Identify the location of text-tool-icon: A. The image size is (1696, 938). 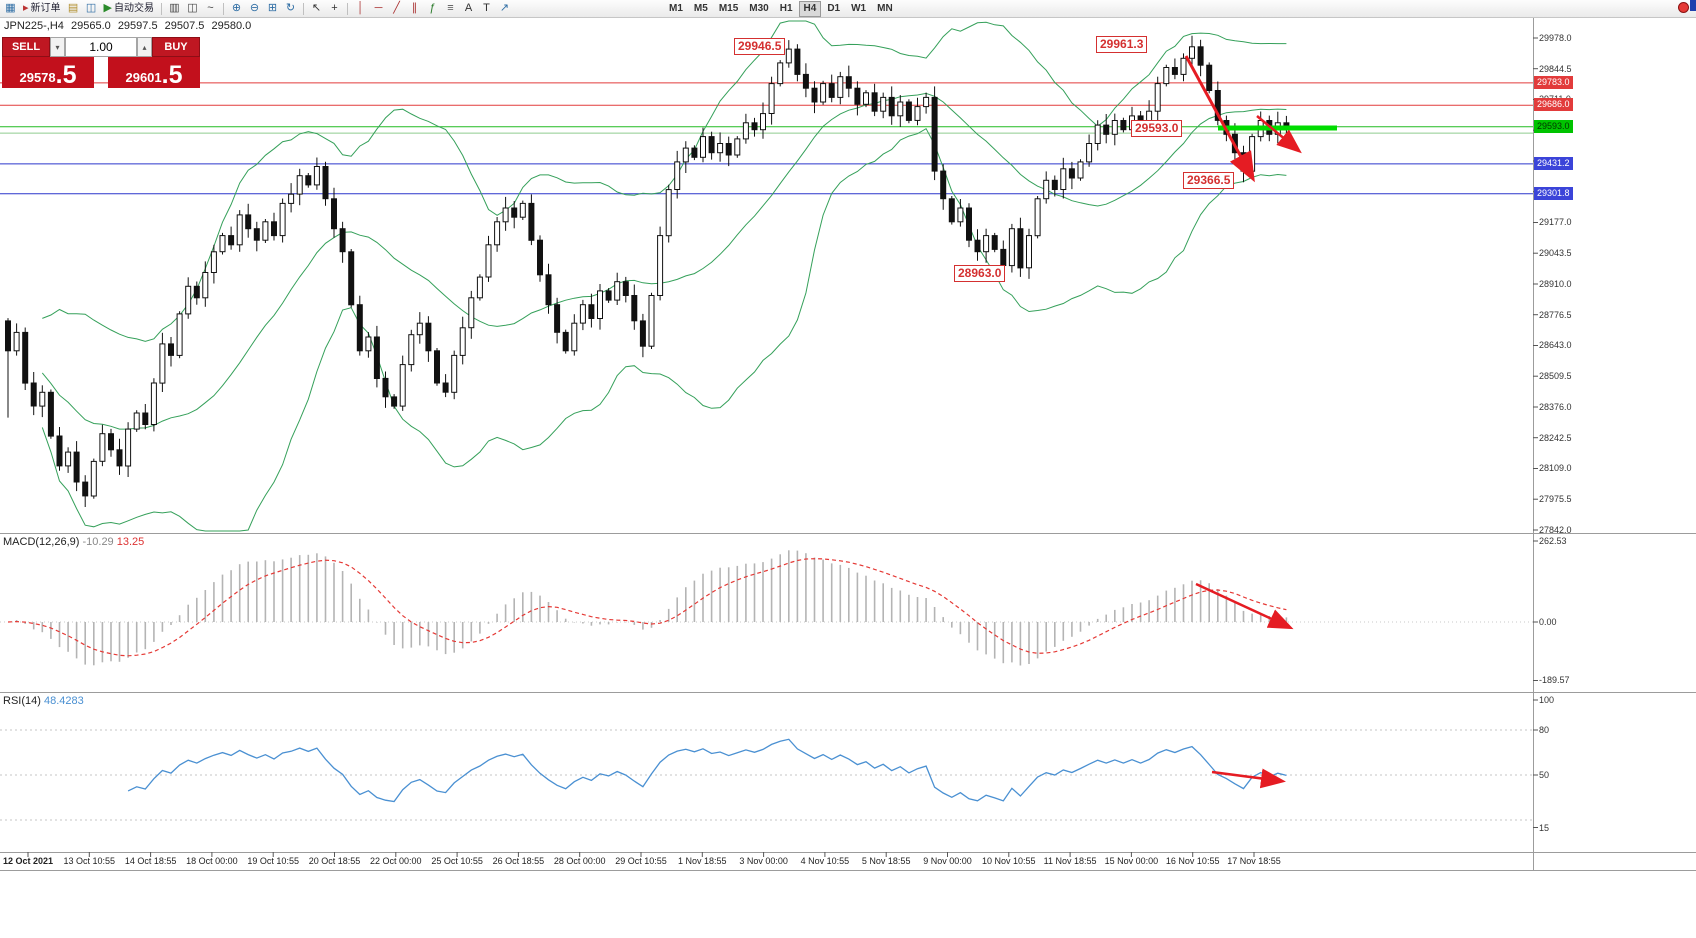
(468, 8).